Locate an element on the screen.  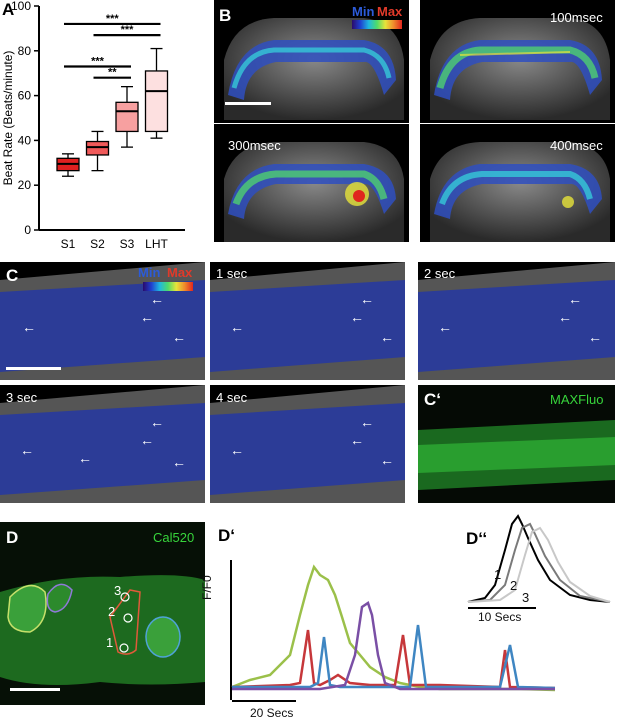
x-tick-label: S1 is located at coordinates (68, 244).